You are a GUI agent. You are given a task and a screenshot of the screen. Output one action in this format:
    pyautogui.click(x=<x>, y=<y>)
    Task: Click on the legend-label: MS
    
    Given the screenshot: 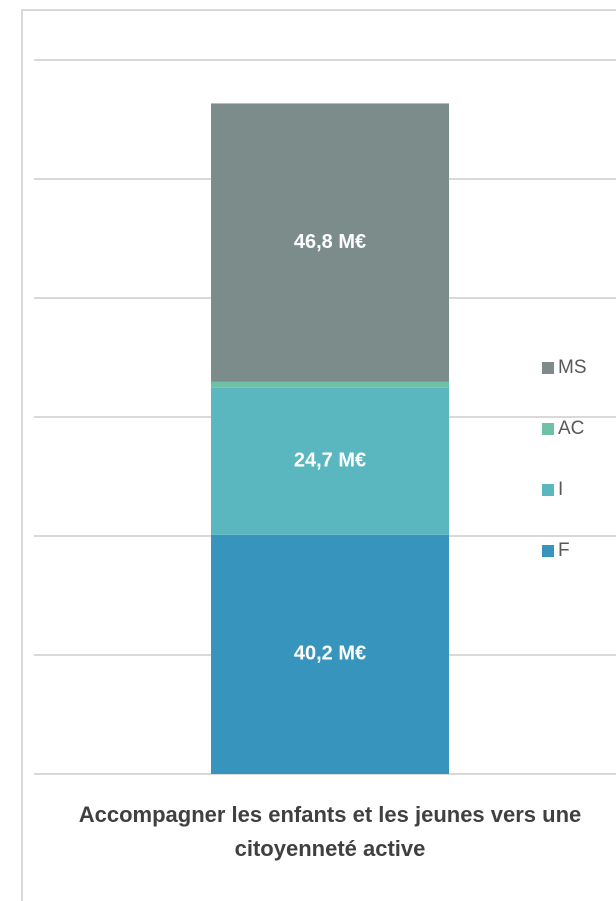 What is the action you would take?
    pyautogui.click(x=572, y=367)
    